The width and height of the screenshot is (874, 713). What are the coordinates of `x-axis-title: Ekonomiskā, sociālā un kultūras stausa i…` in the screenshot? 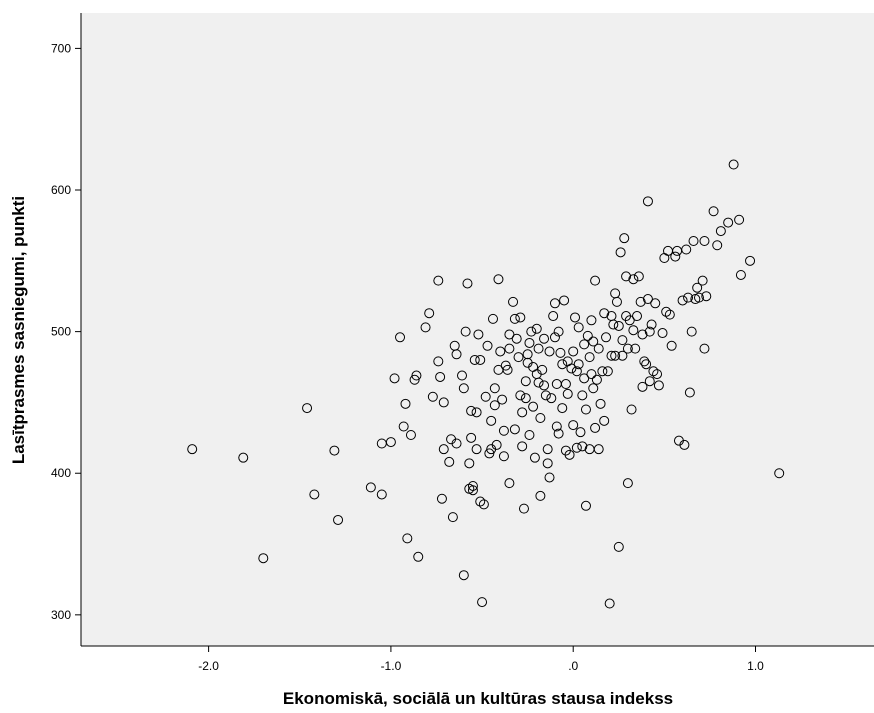 It's located at (478, 698).